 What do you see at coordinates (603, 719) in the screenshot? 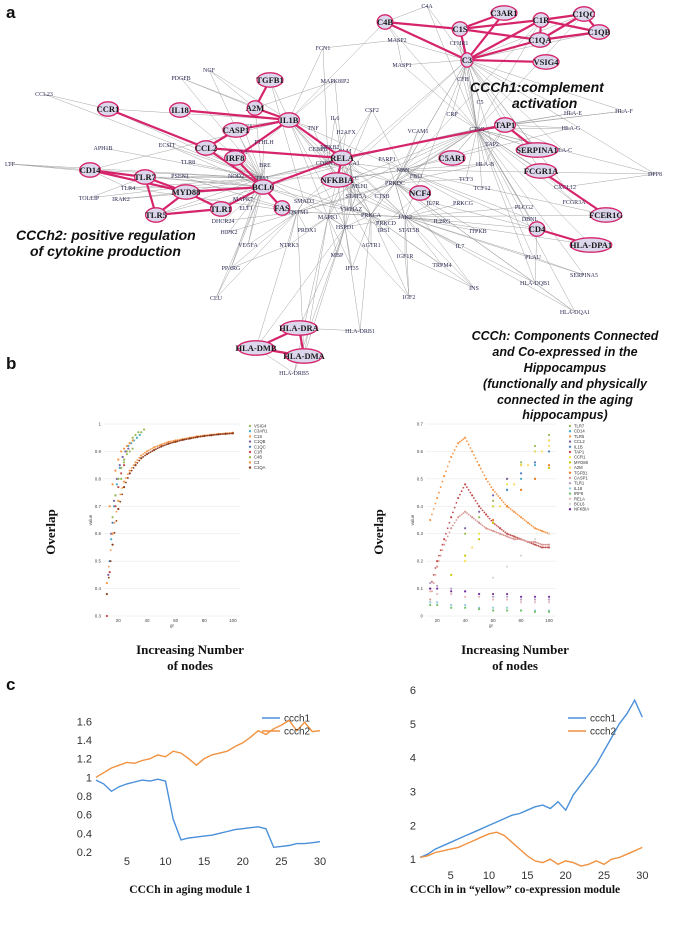
I see `legend-label: ccch1` at bounding box center [603, 719].